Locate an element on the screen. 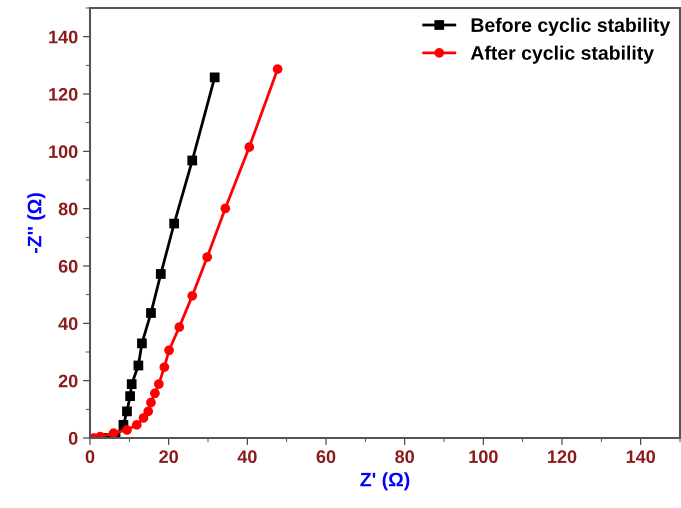 Image resolution: width=681 pixels, height=508 pixels. x-tick-label: 0 is located at coordinates (90, 457).